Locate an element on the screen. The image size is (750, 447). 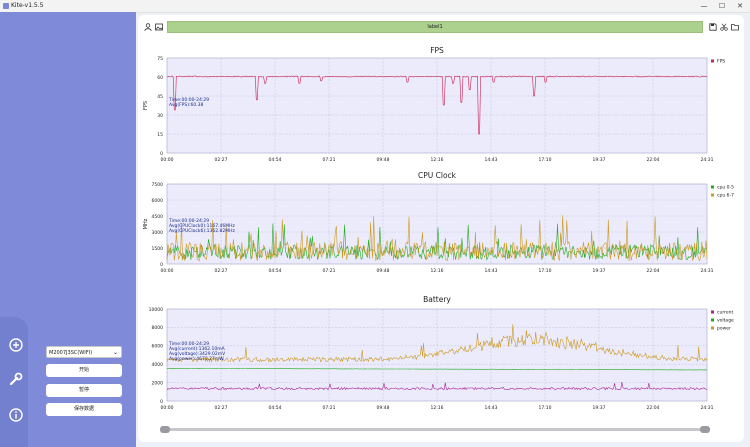
chart-title: Battery is located at coordinates (437, 299).